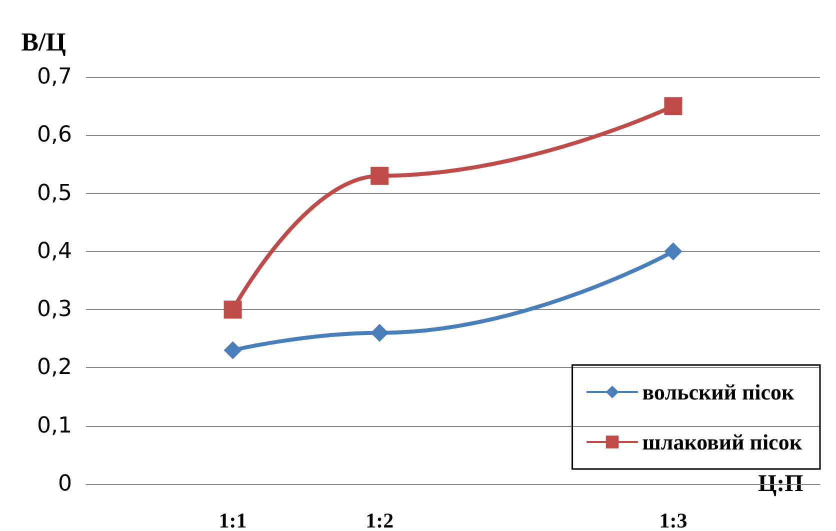 This screenshot has height=531, width=836. What do you see at coordinates (722, 442) in the screenshot?
I see `legend-label: шлаковий пісок` at bounding box center [722, 442].